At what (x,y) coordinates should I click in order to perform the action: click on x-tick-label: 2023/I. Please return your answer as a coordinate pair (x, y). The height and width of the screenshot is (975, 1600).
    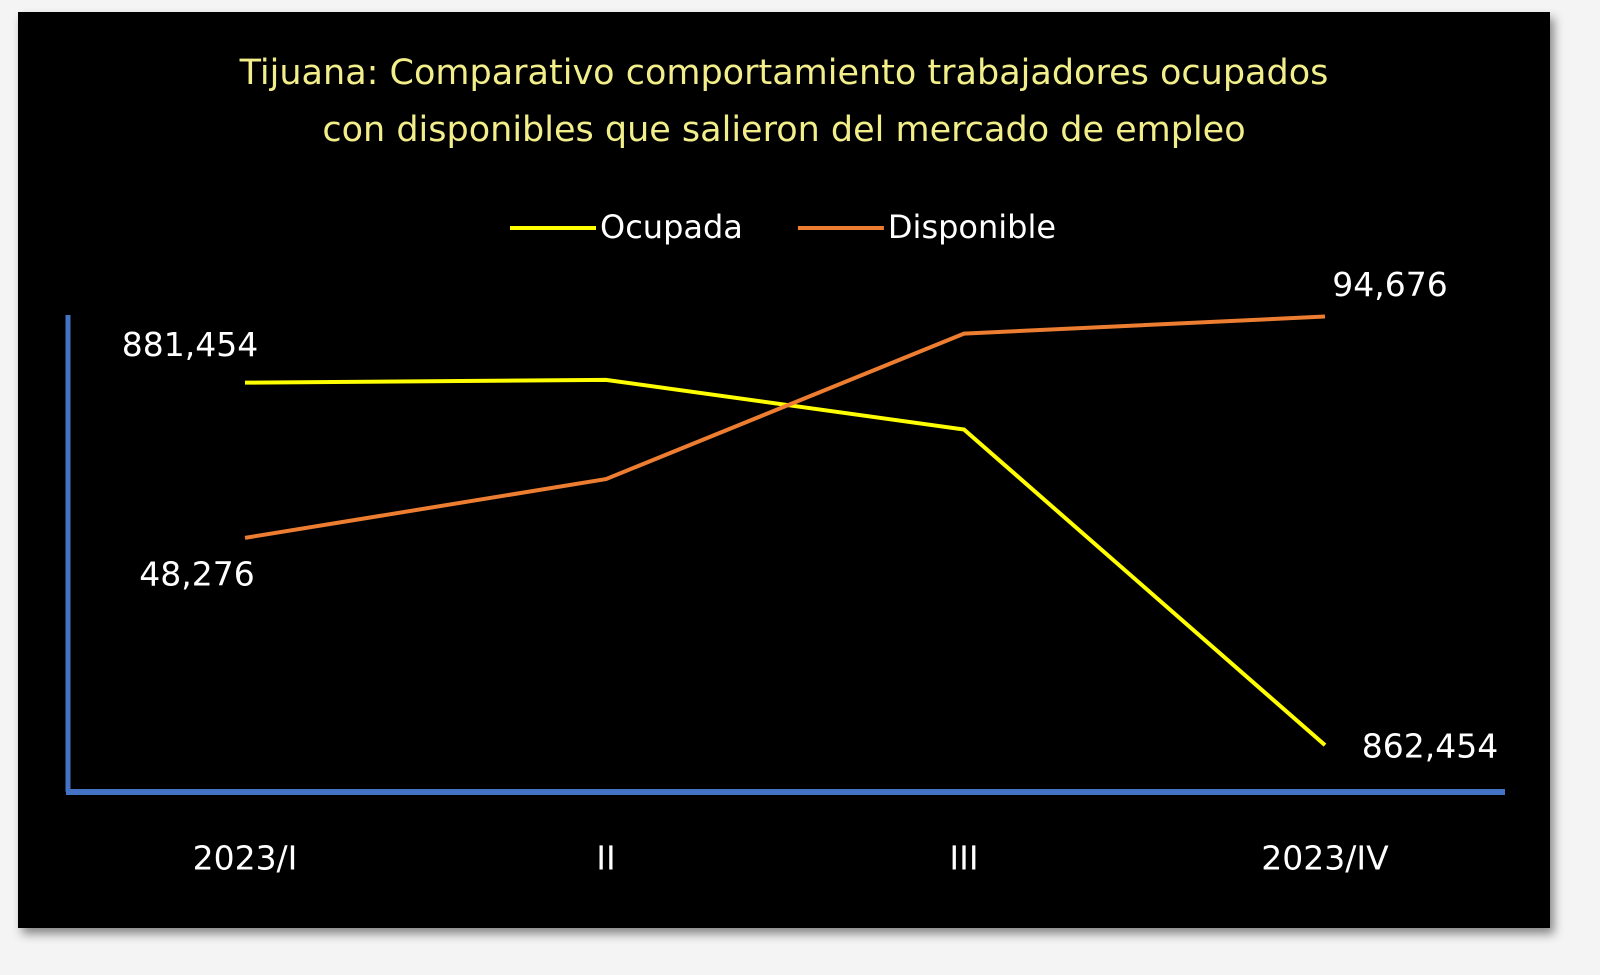
    Looking at the image, I should click on (245, 858).